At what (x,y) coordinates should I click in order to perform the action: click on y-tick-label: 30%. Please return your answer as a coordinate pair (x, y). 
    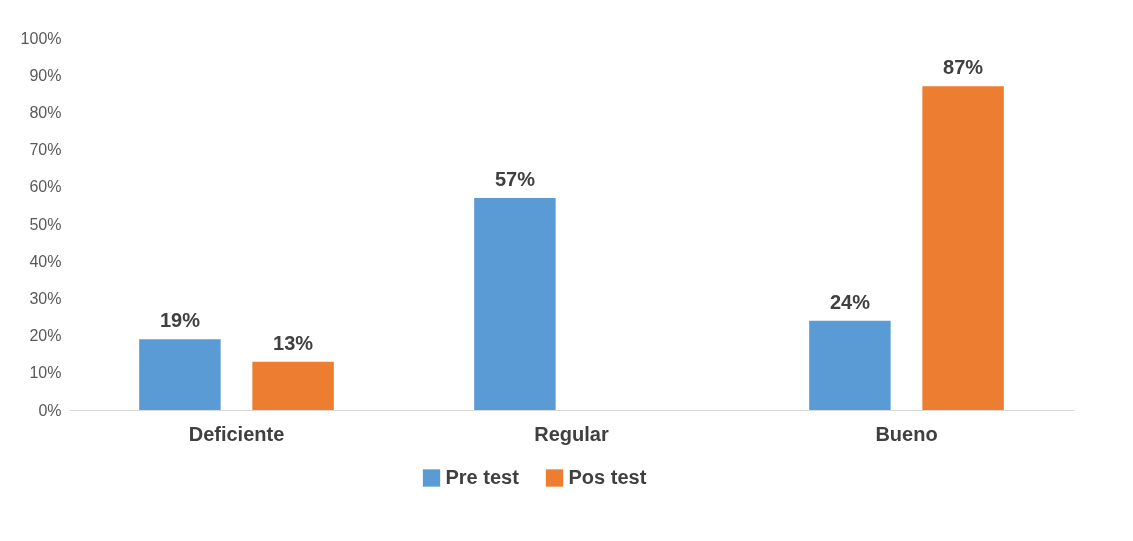
    Looking at the image, I should click on (45, 298).